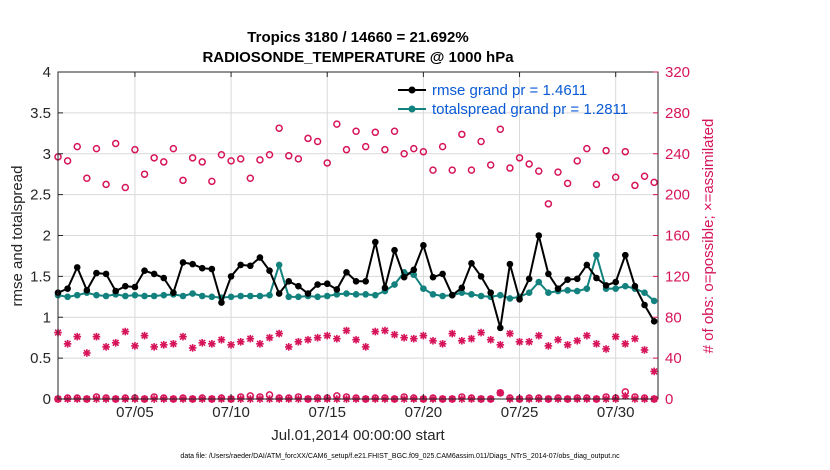 The image size is (830, 470). I want to click on x-tick-labels: 07/05 07/10 07/15 07/20 07/25 07/30, so click(375, 412).